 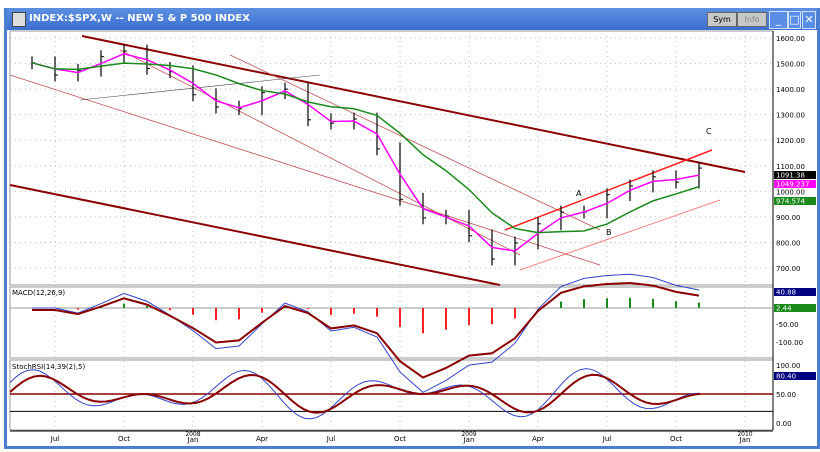 What do you see at coordinates (468, 434) in the screenshot?
I see `x-tick-year: 2009` at bounding box center [468, 434].